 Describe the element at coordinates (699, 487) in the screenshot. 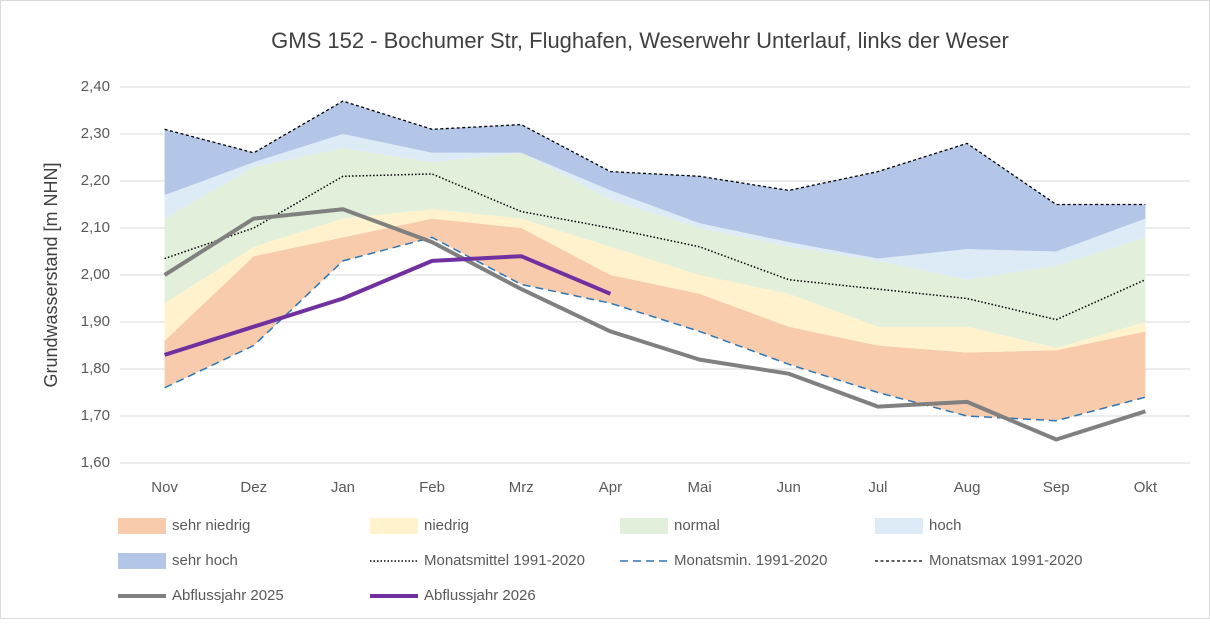

I see `x-tick-label: Mai` at that location.